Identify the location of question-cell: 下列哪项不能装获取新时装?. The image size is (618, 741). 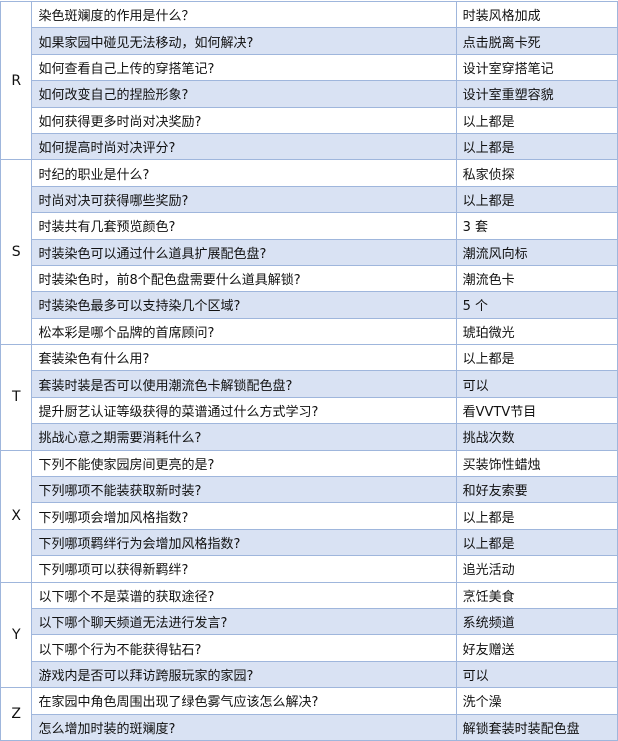
(244, 490).